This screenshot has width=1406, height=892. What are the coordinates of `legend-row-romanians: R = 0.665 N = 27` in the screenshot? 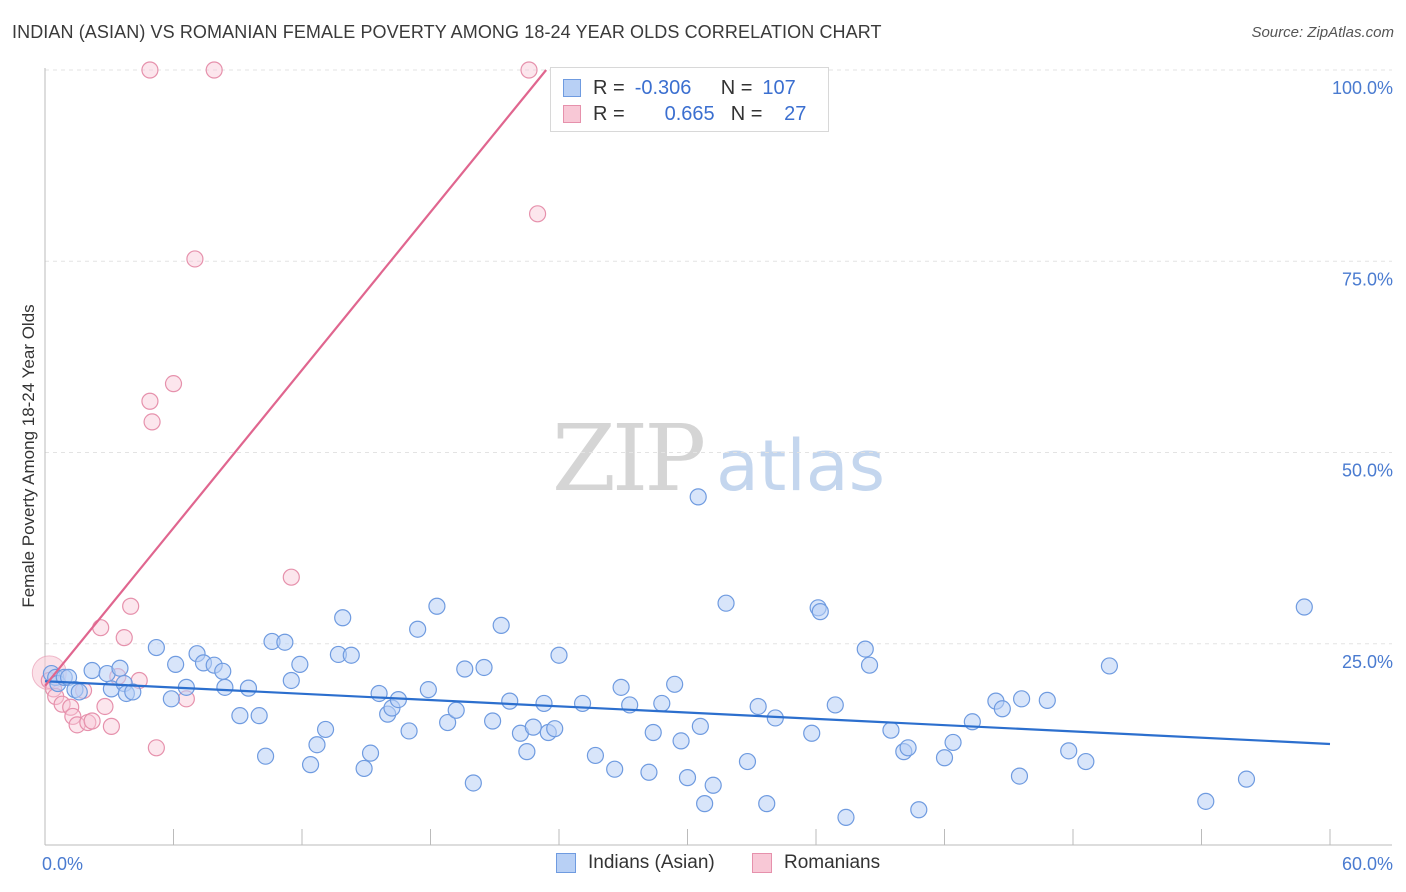 It's located at (684, 114).